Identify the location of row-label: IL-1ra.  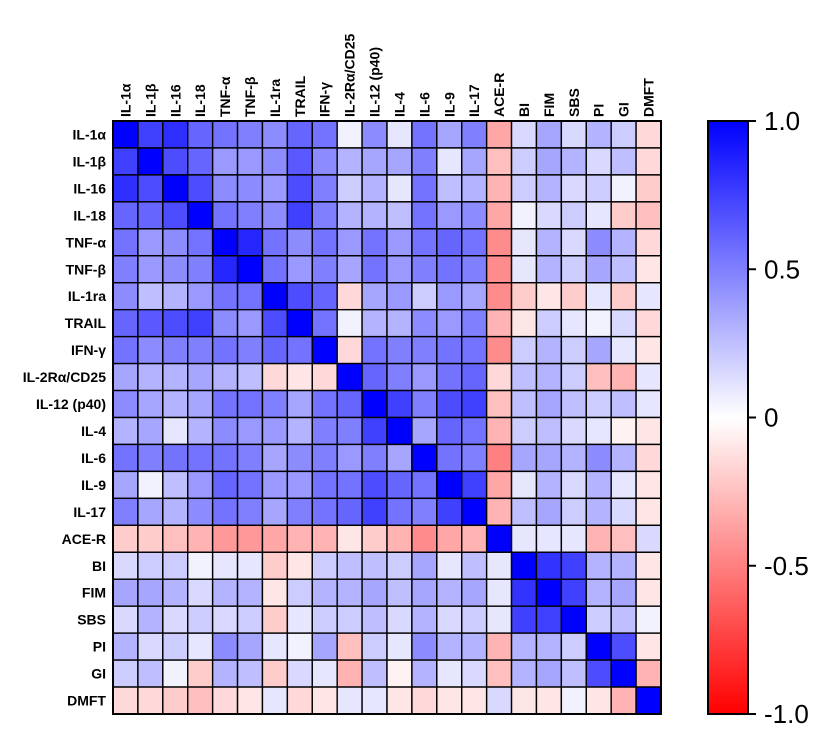
(87, 296).